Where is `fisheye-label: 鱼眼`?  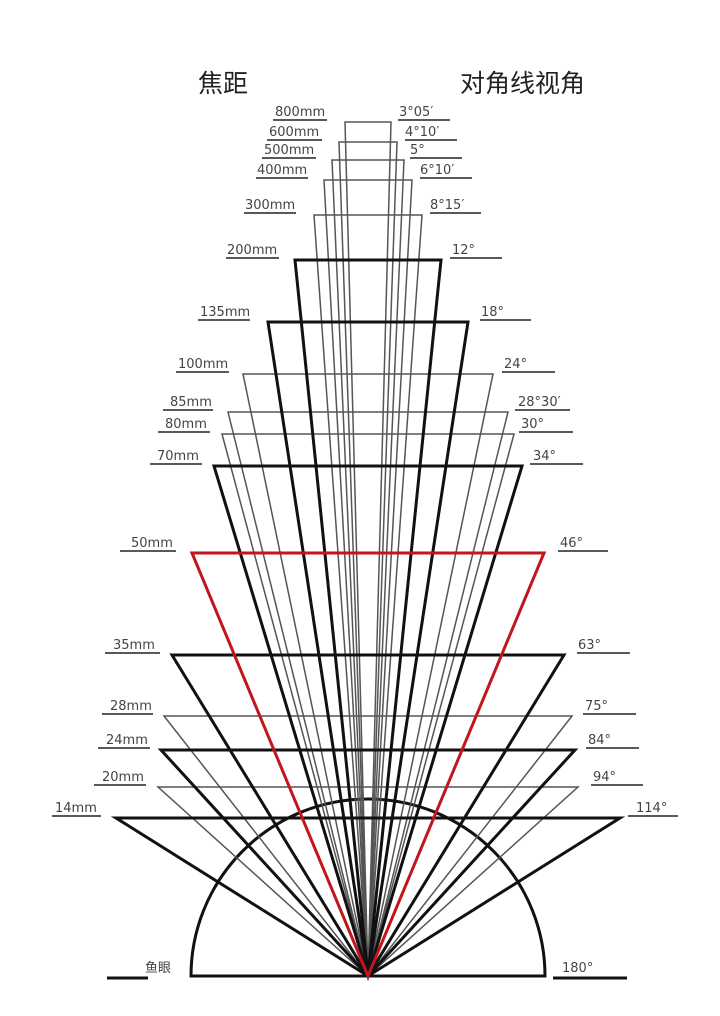 fisheye-label: 鱼眼 is located at coordinates (158, 968).